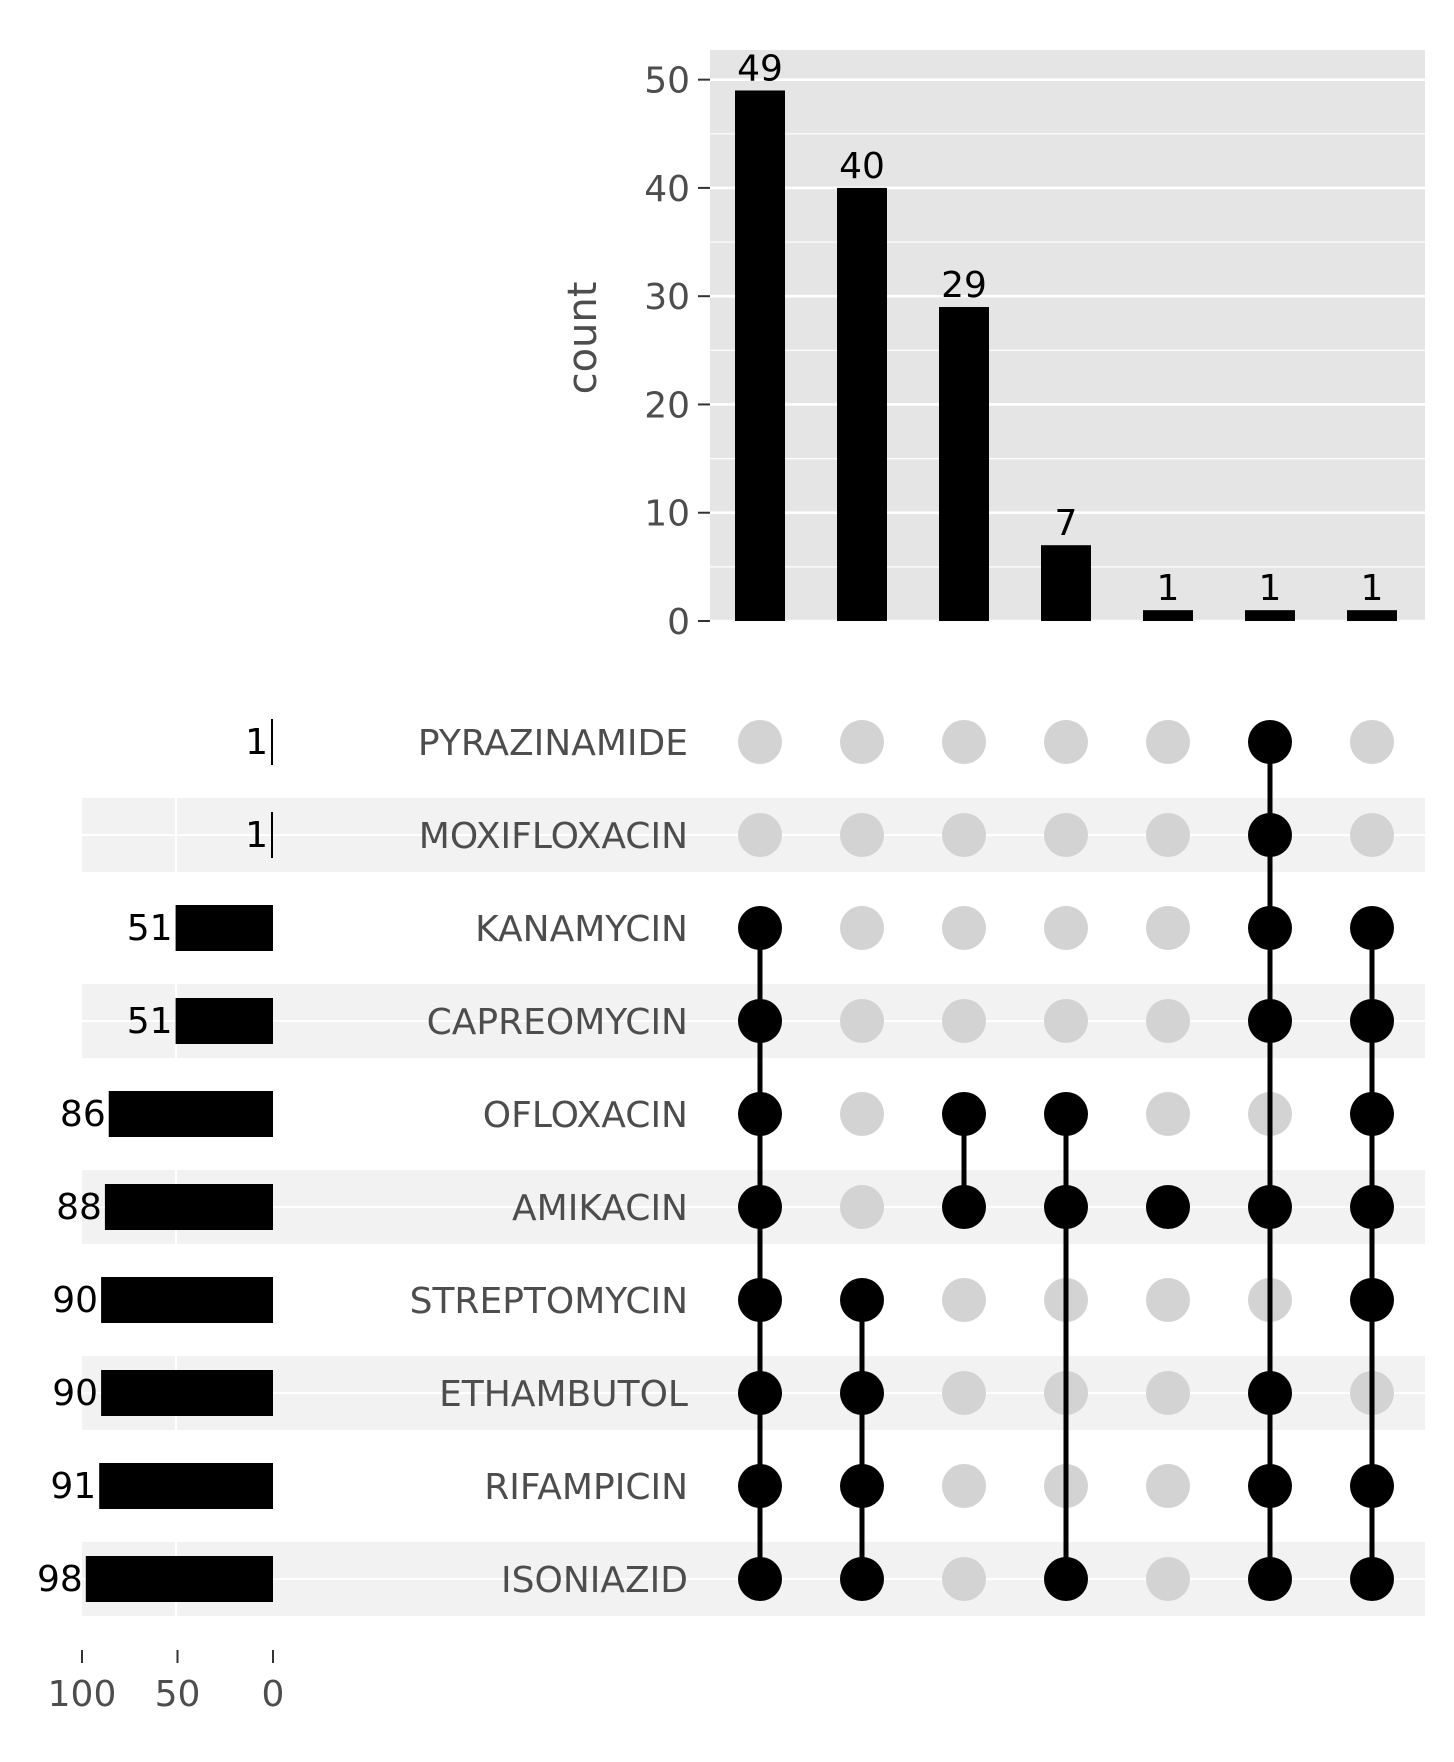 Image resolution: width=1454 pixels, height=1762 pixels. What do you see at coordinates (585, 1115) in the screenshot?
I see `set-label: OFLOXACIN` at bounding box center [585, 1115].